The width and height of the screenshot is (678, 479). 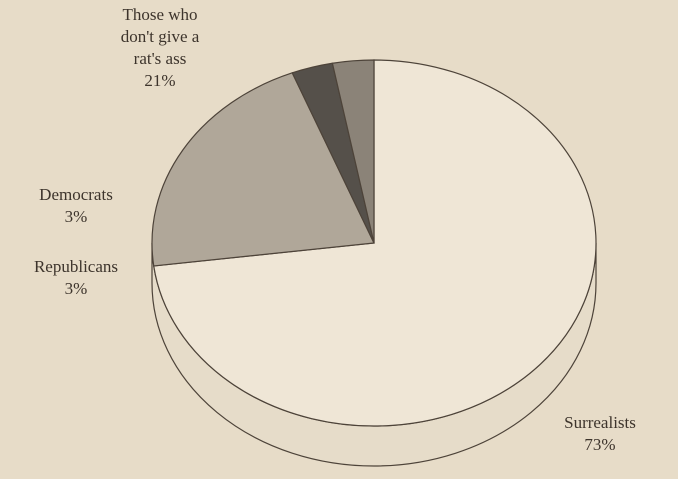 I want to click on pie-percent-3: 3%, so click(x=76, y=288).